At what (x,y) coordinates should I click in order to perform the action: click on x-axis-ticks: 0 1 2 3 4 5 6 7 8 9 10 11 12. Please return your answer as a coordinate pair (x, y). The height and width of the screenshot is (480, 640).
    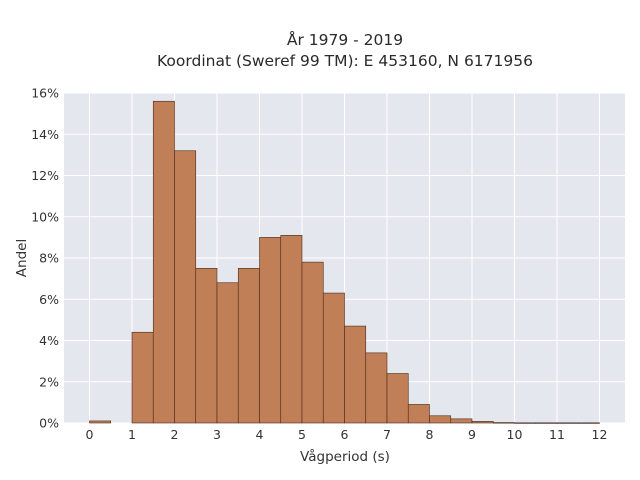
    Looking at the image, I should click on (347, 434).